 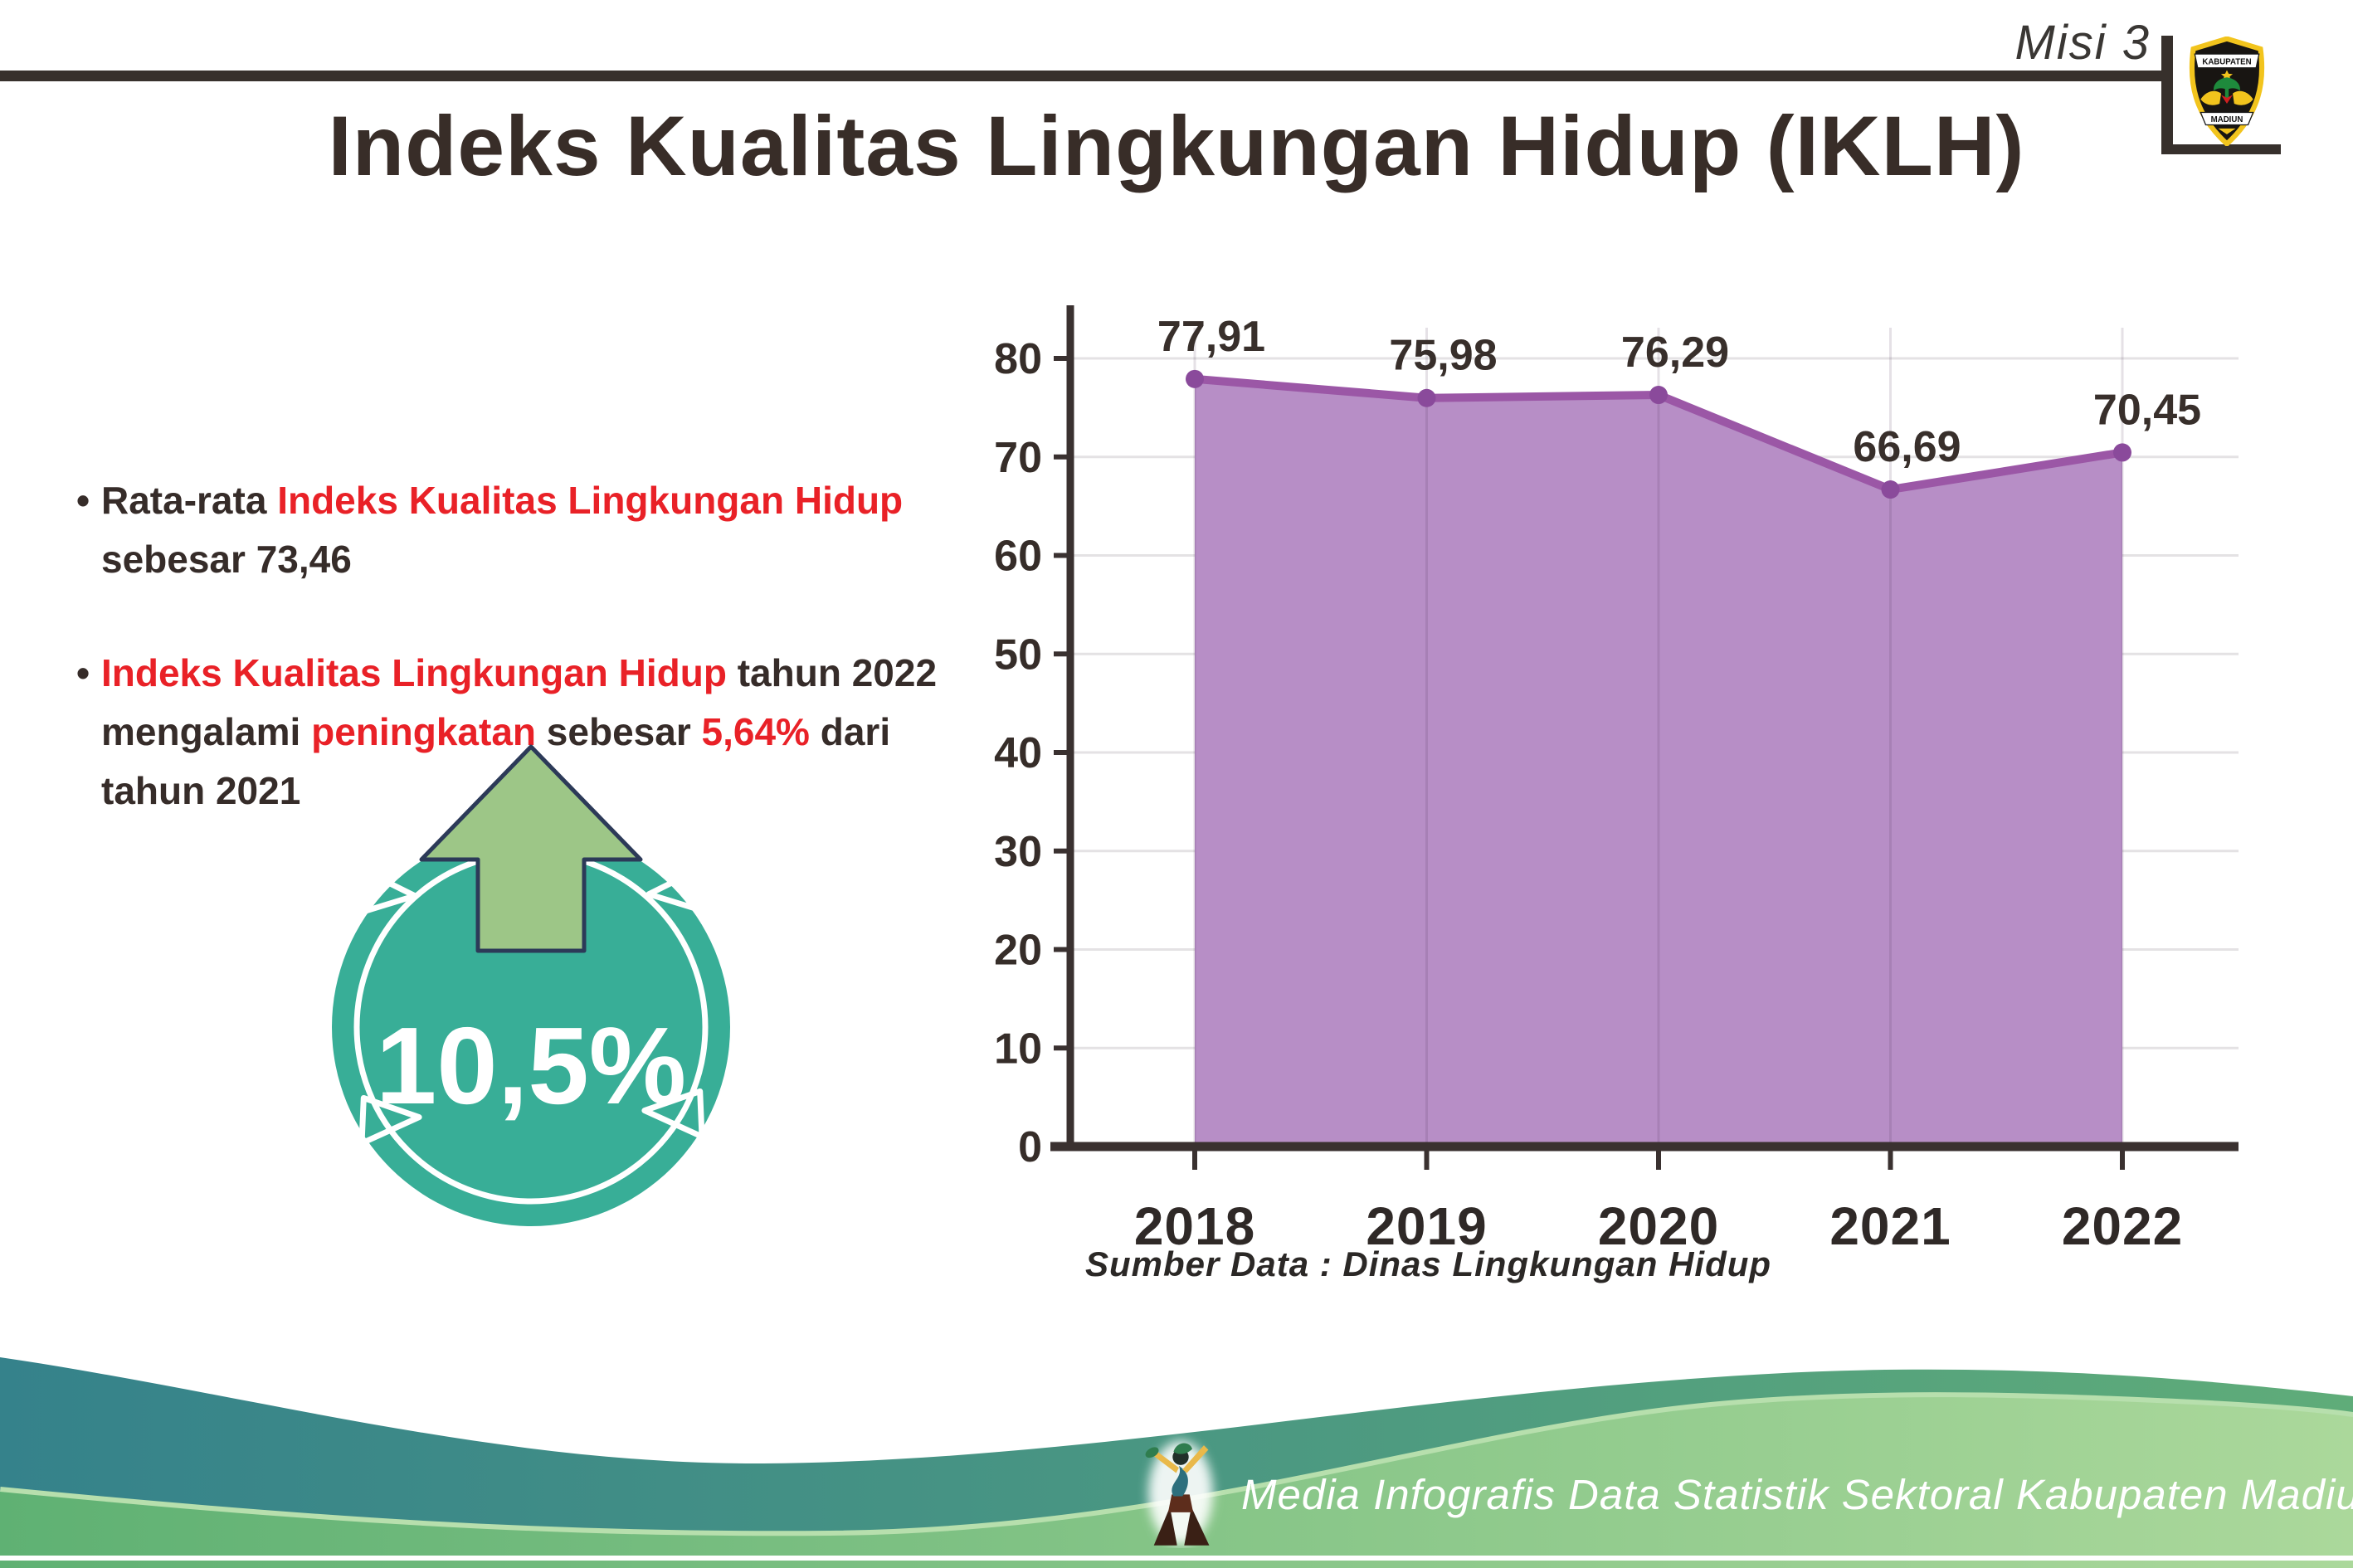 I want to click on data-label: 77,91, so click(x=1211, y=337).